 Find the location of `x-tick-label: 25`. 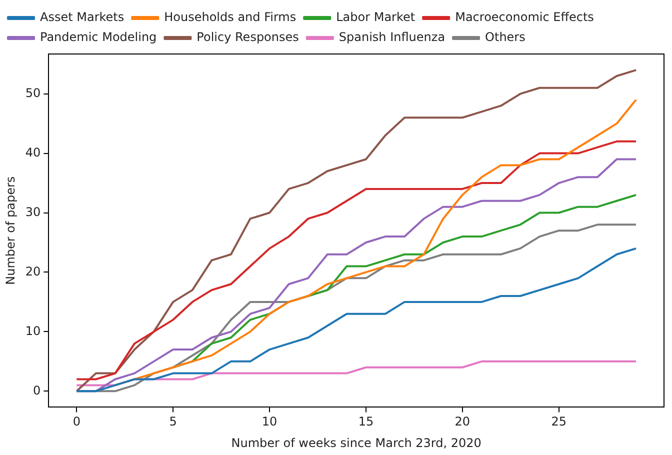

x-tick-label: 25 is located at coordinates (559, 421).